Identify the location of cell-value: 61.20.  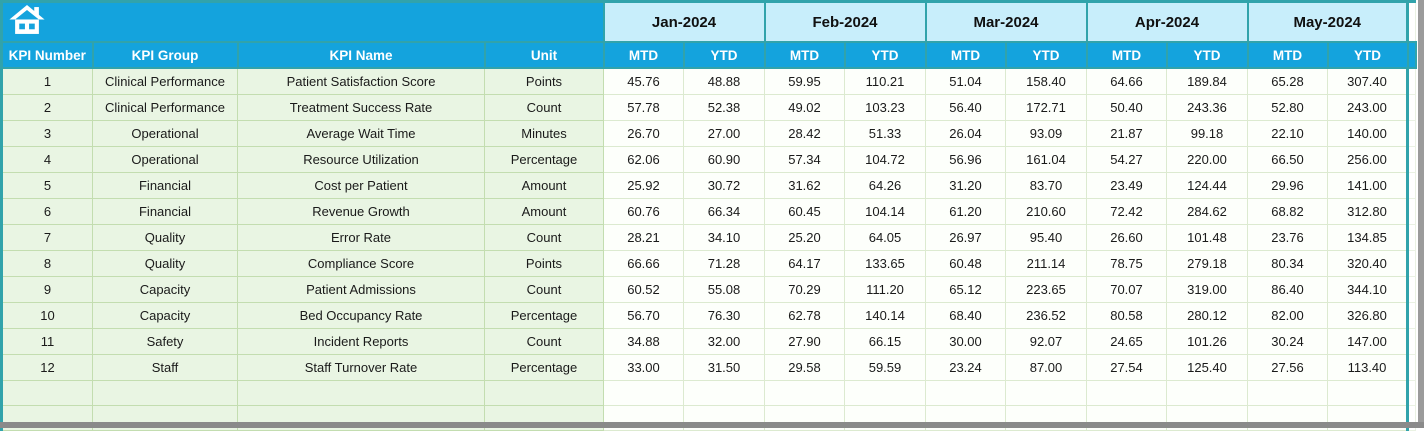
(965, 211).